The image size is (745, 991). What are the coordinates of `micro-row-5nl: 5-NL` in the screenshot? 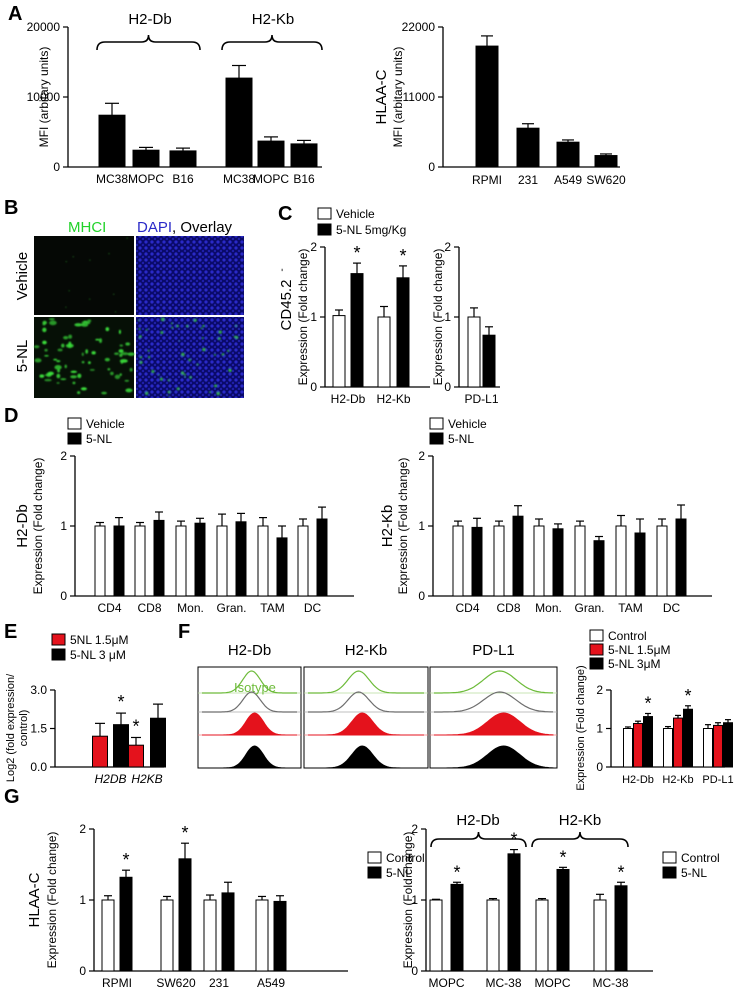 It's located at (22, 356).